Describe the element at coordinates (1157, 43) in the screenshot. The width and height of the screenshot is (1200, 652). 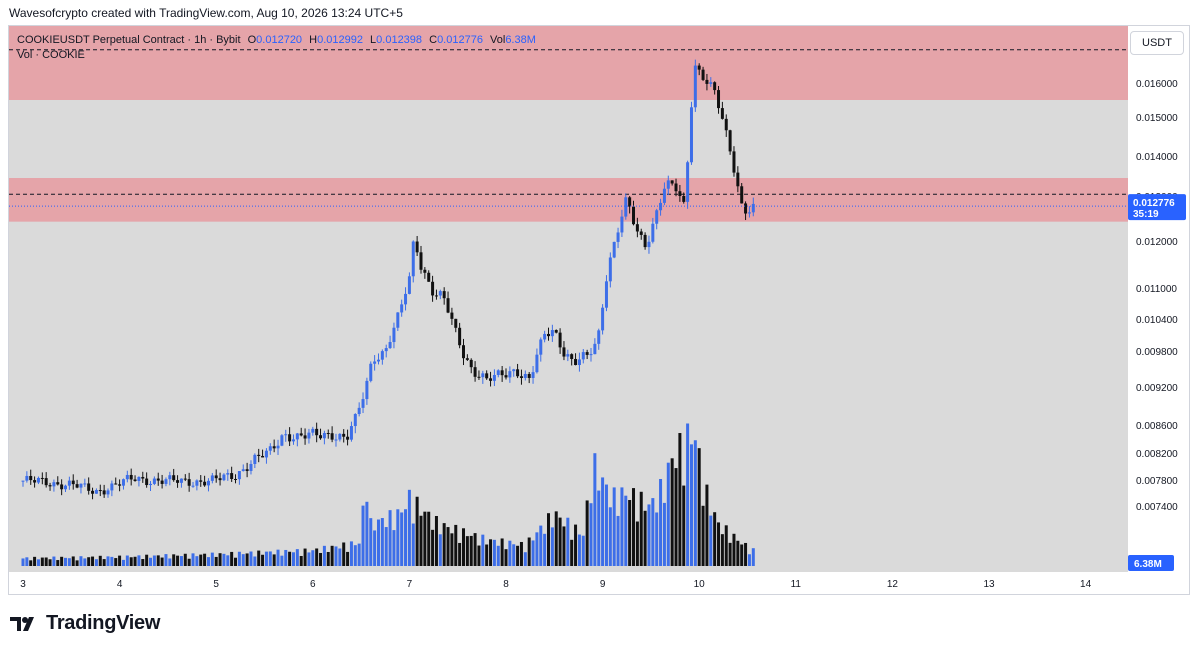
I see `currency-button: USDT` at that location.